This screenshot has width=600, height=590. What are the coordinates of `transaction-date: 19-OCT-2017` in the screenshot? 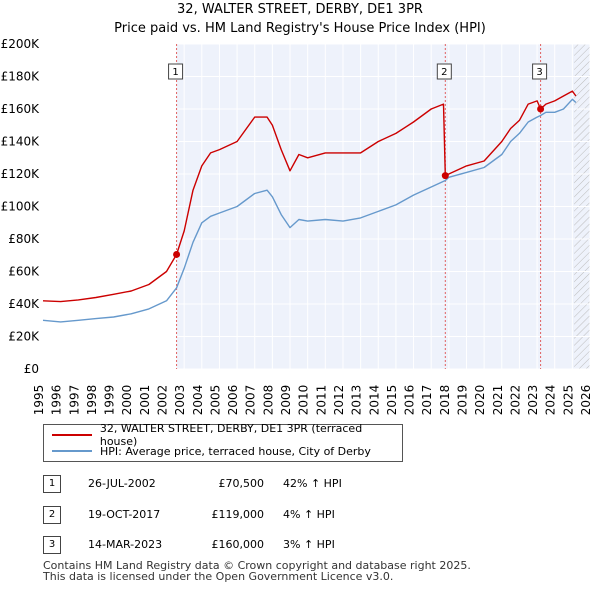 It's located at (124, 514).